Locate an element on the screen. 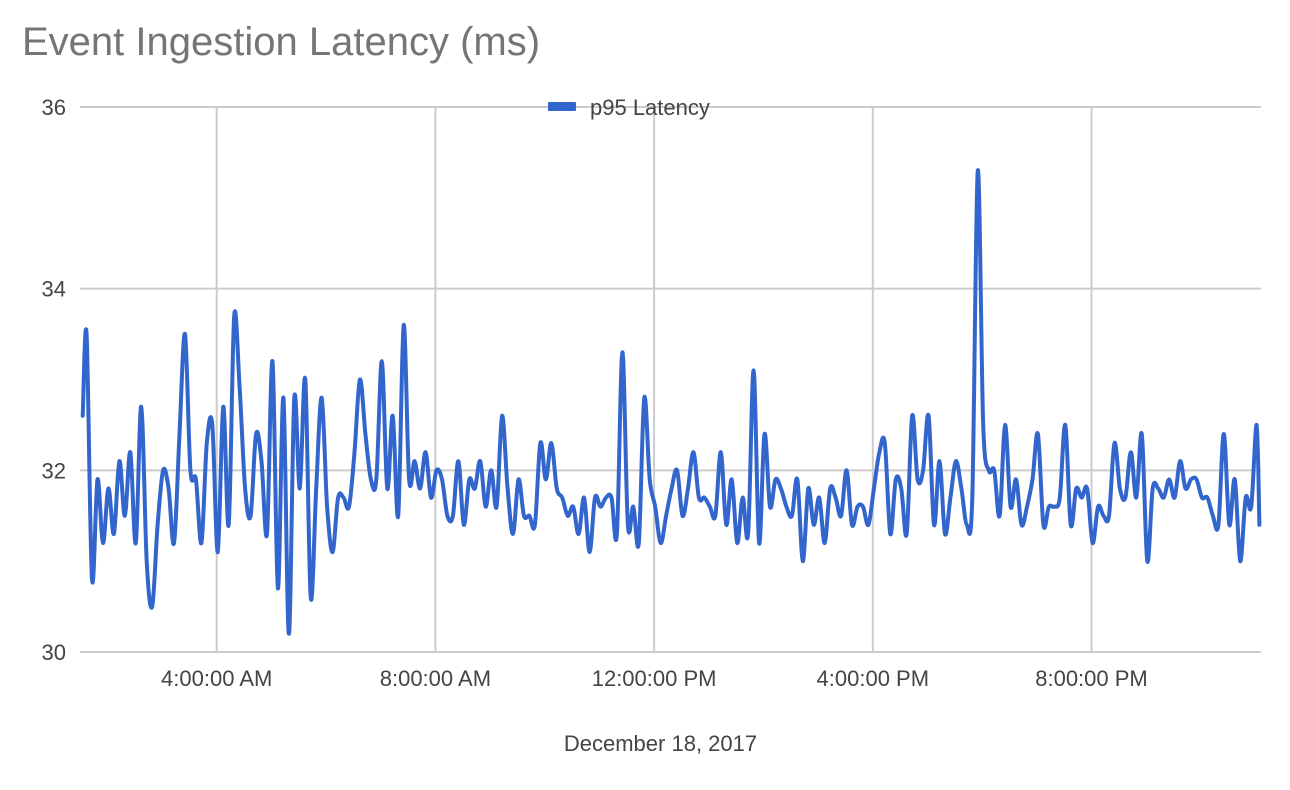  y-tick-label: 30 is located at coordinates (54, 652).